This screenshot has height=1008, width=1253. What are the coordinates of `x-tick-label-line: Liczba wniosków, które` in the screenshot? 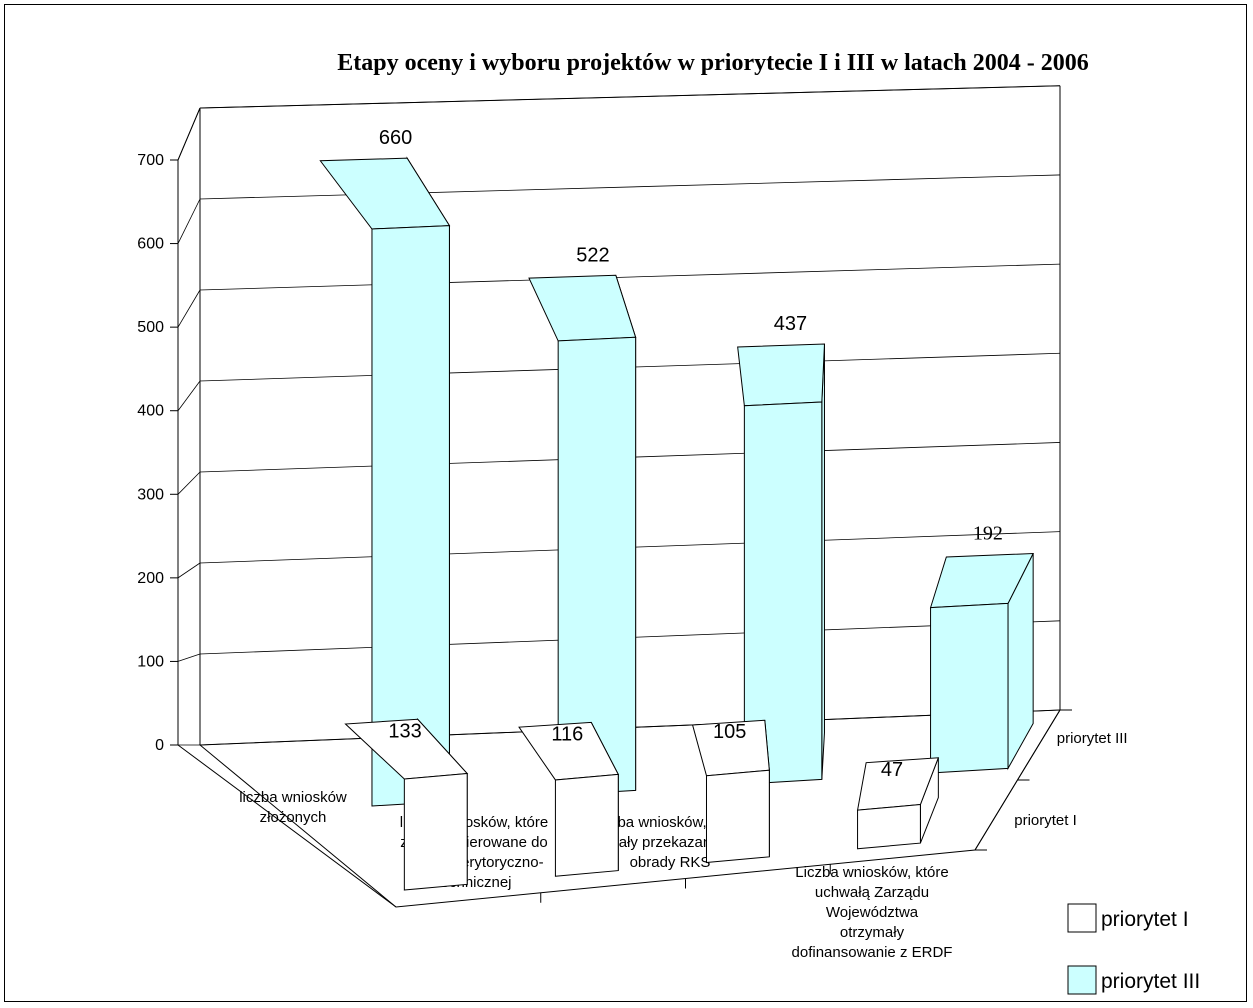 It's located at (871, 872).